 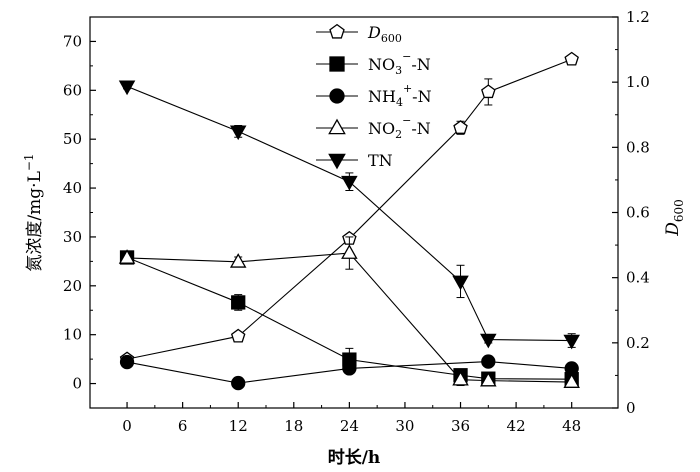 What do you see at coordinates (77, 384) in the screenshot?
I see `y-left-tick-label: 0` at bounding box center [77, 384].